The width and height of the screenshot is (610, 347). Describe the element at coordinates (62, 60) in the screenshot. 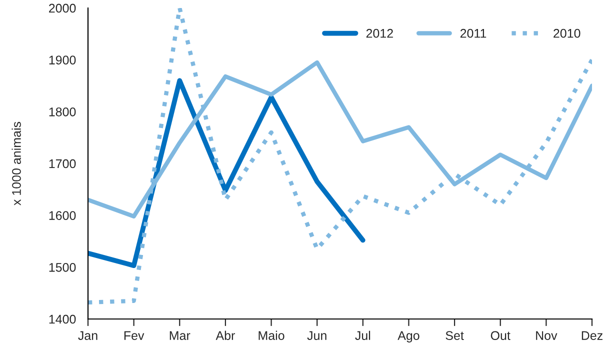

I see `y-tick-label: 1900` at that location.